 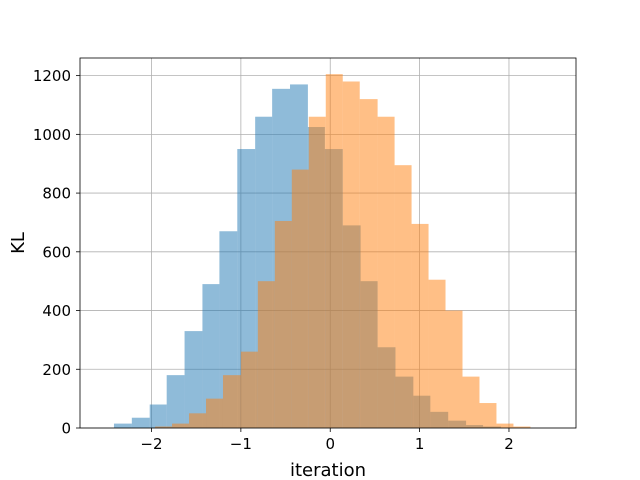 I want to click on y-tick-label: 1000, so click(x=52, y=135).